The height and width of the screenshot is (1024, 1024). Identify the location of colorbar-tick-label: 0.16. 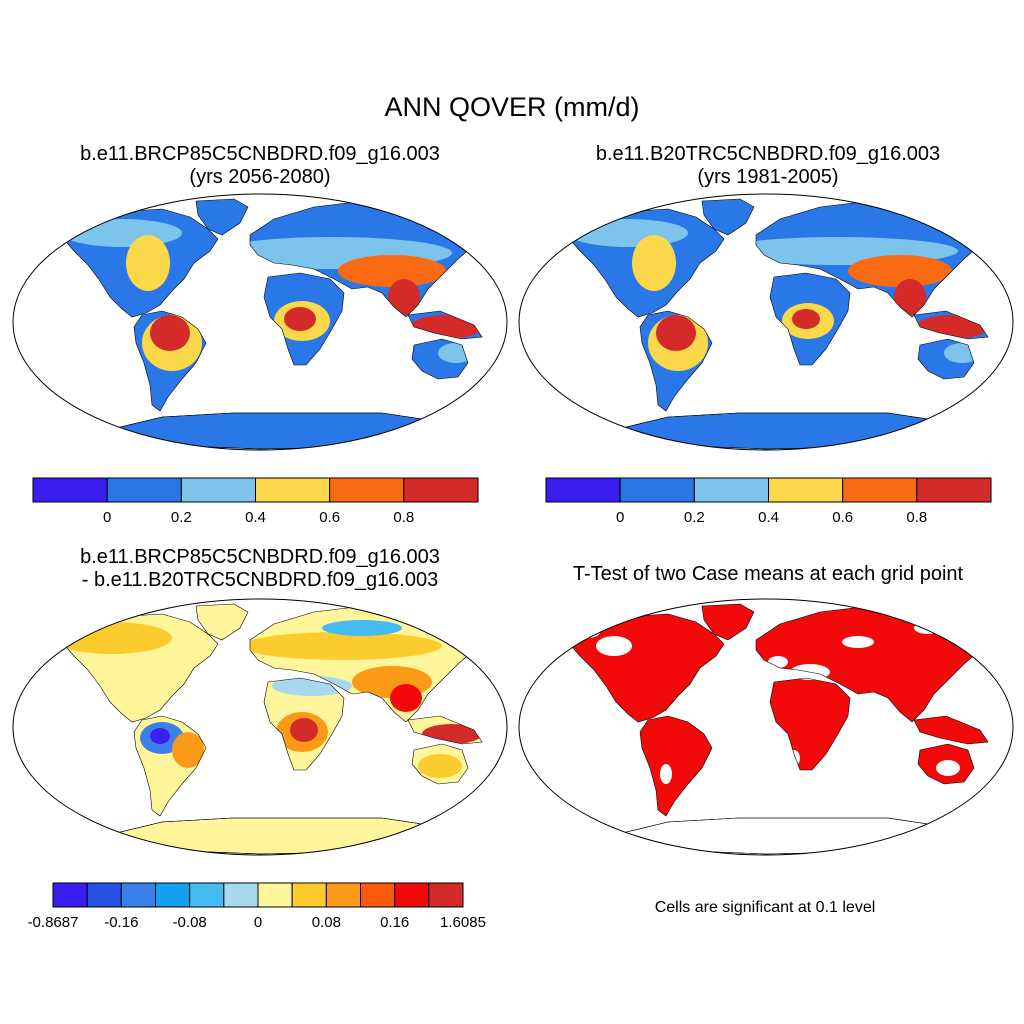
(394, 922).